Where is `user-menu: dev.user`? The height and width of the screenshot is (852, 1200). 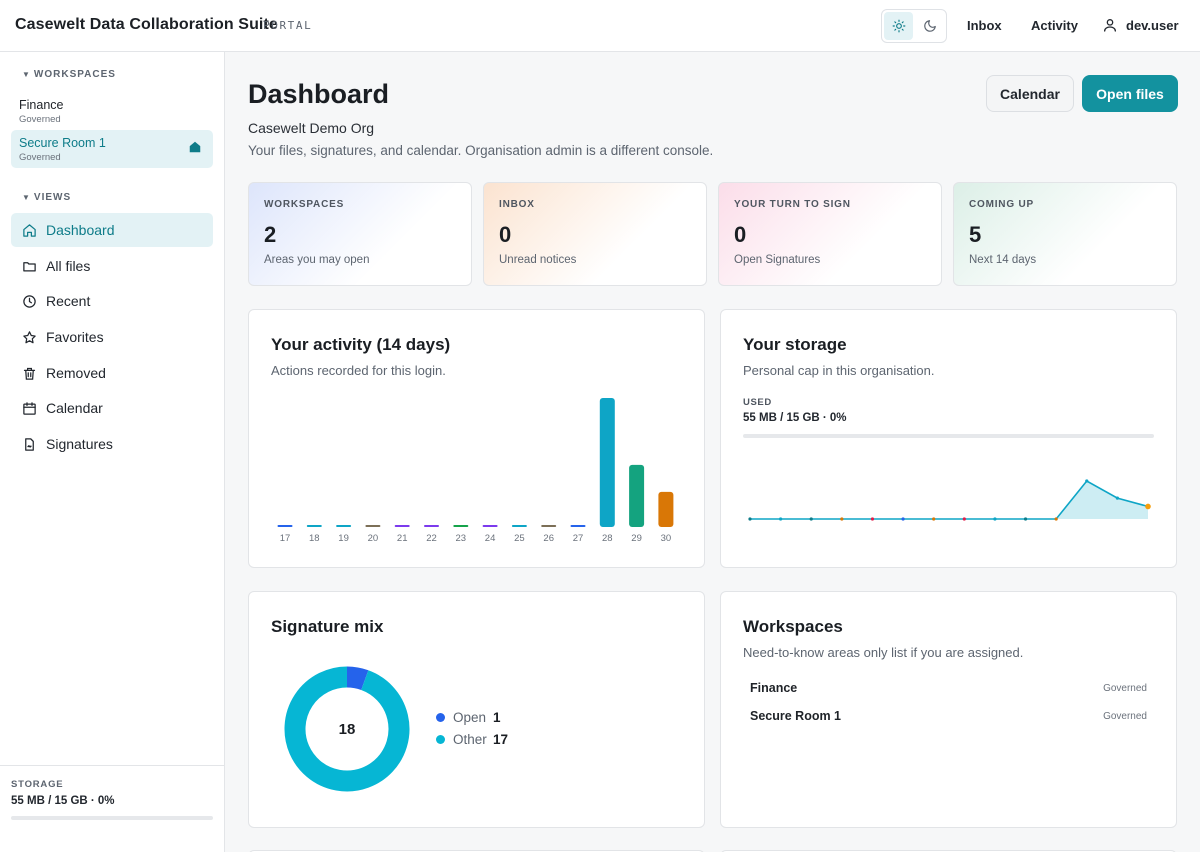
user-menu: dev.user is located at coordinates (1140, 25).